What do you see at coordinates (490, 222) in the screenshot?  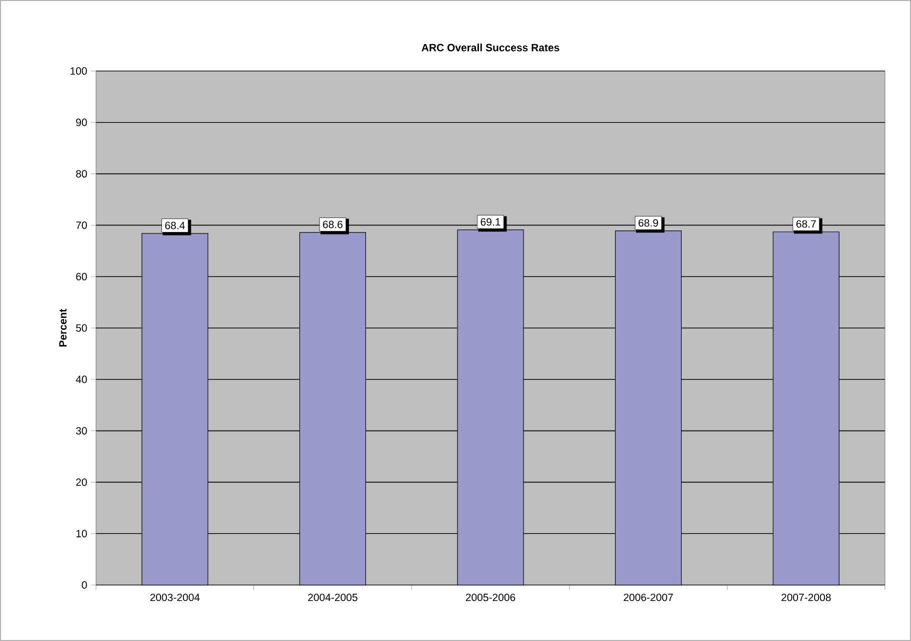 I see `data-label: 69.1` at bounding box center [490, 222].